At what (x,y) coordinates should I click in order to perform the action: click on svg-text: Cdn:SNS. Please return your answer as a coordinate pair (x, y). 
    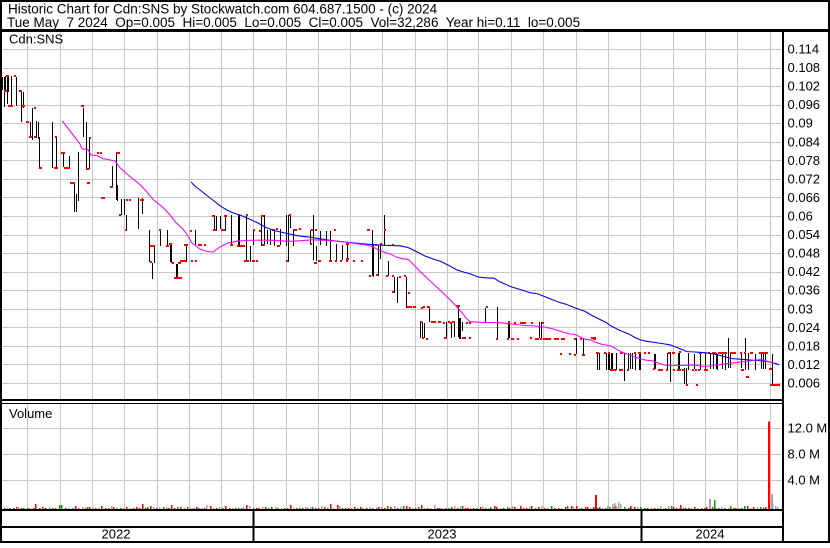
    Looking at the image, I should click on (36, 39).